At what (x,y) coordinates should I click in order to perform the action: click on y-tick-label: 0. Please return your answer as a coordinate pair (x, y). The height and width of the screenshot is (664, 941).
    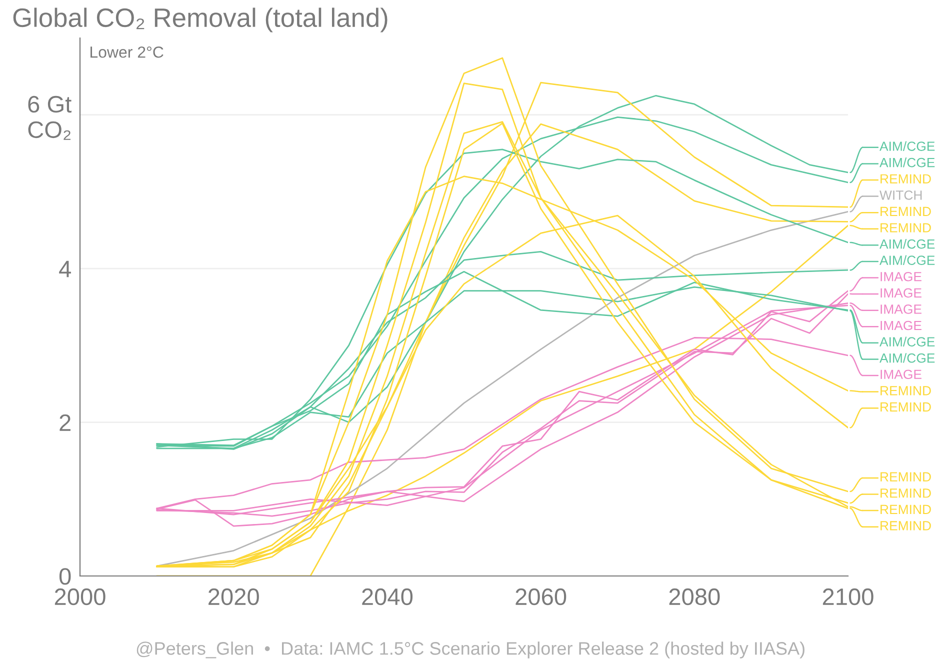
    Looking at the image, I should click on (65, 576).